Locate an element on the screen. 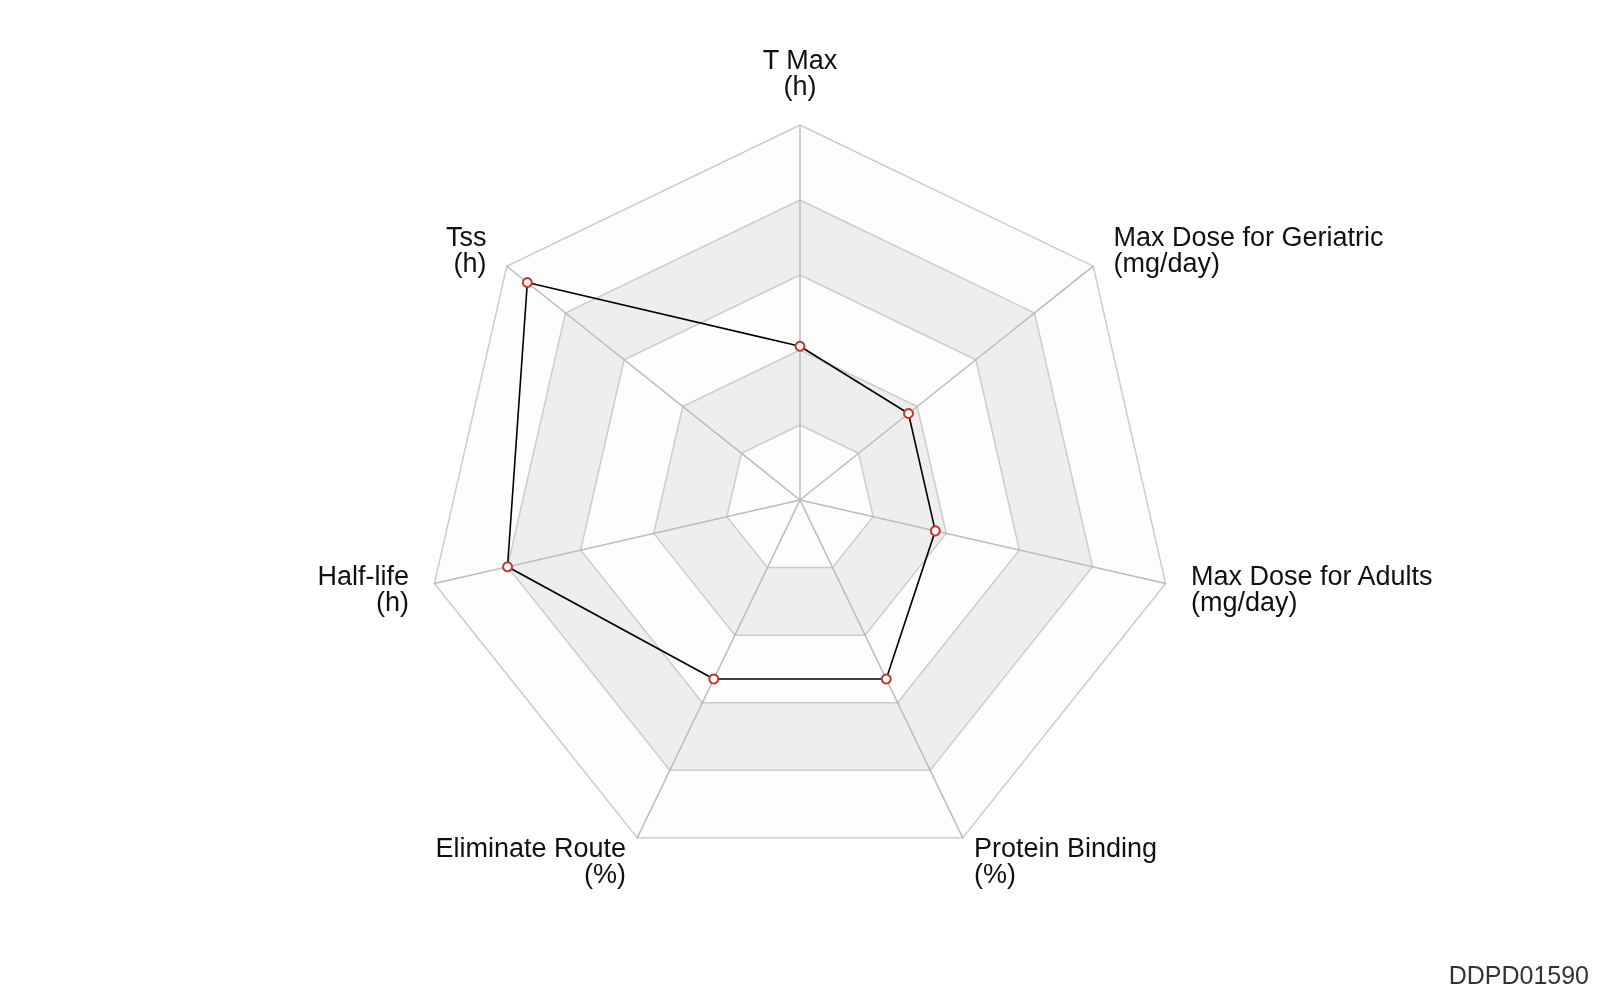 This screenshot has width=1600, height=1000. spoke-label: Eliminate Route (%) is located at coordinates (531, 861).